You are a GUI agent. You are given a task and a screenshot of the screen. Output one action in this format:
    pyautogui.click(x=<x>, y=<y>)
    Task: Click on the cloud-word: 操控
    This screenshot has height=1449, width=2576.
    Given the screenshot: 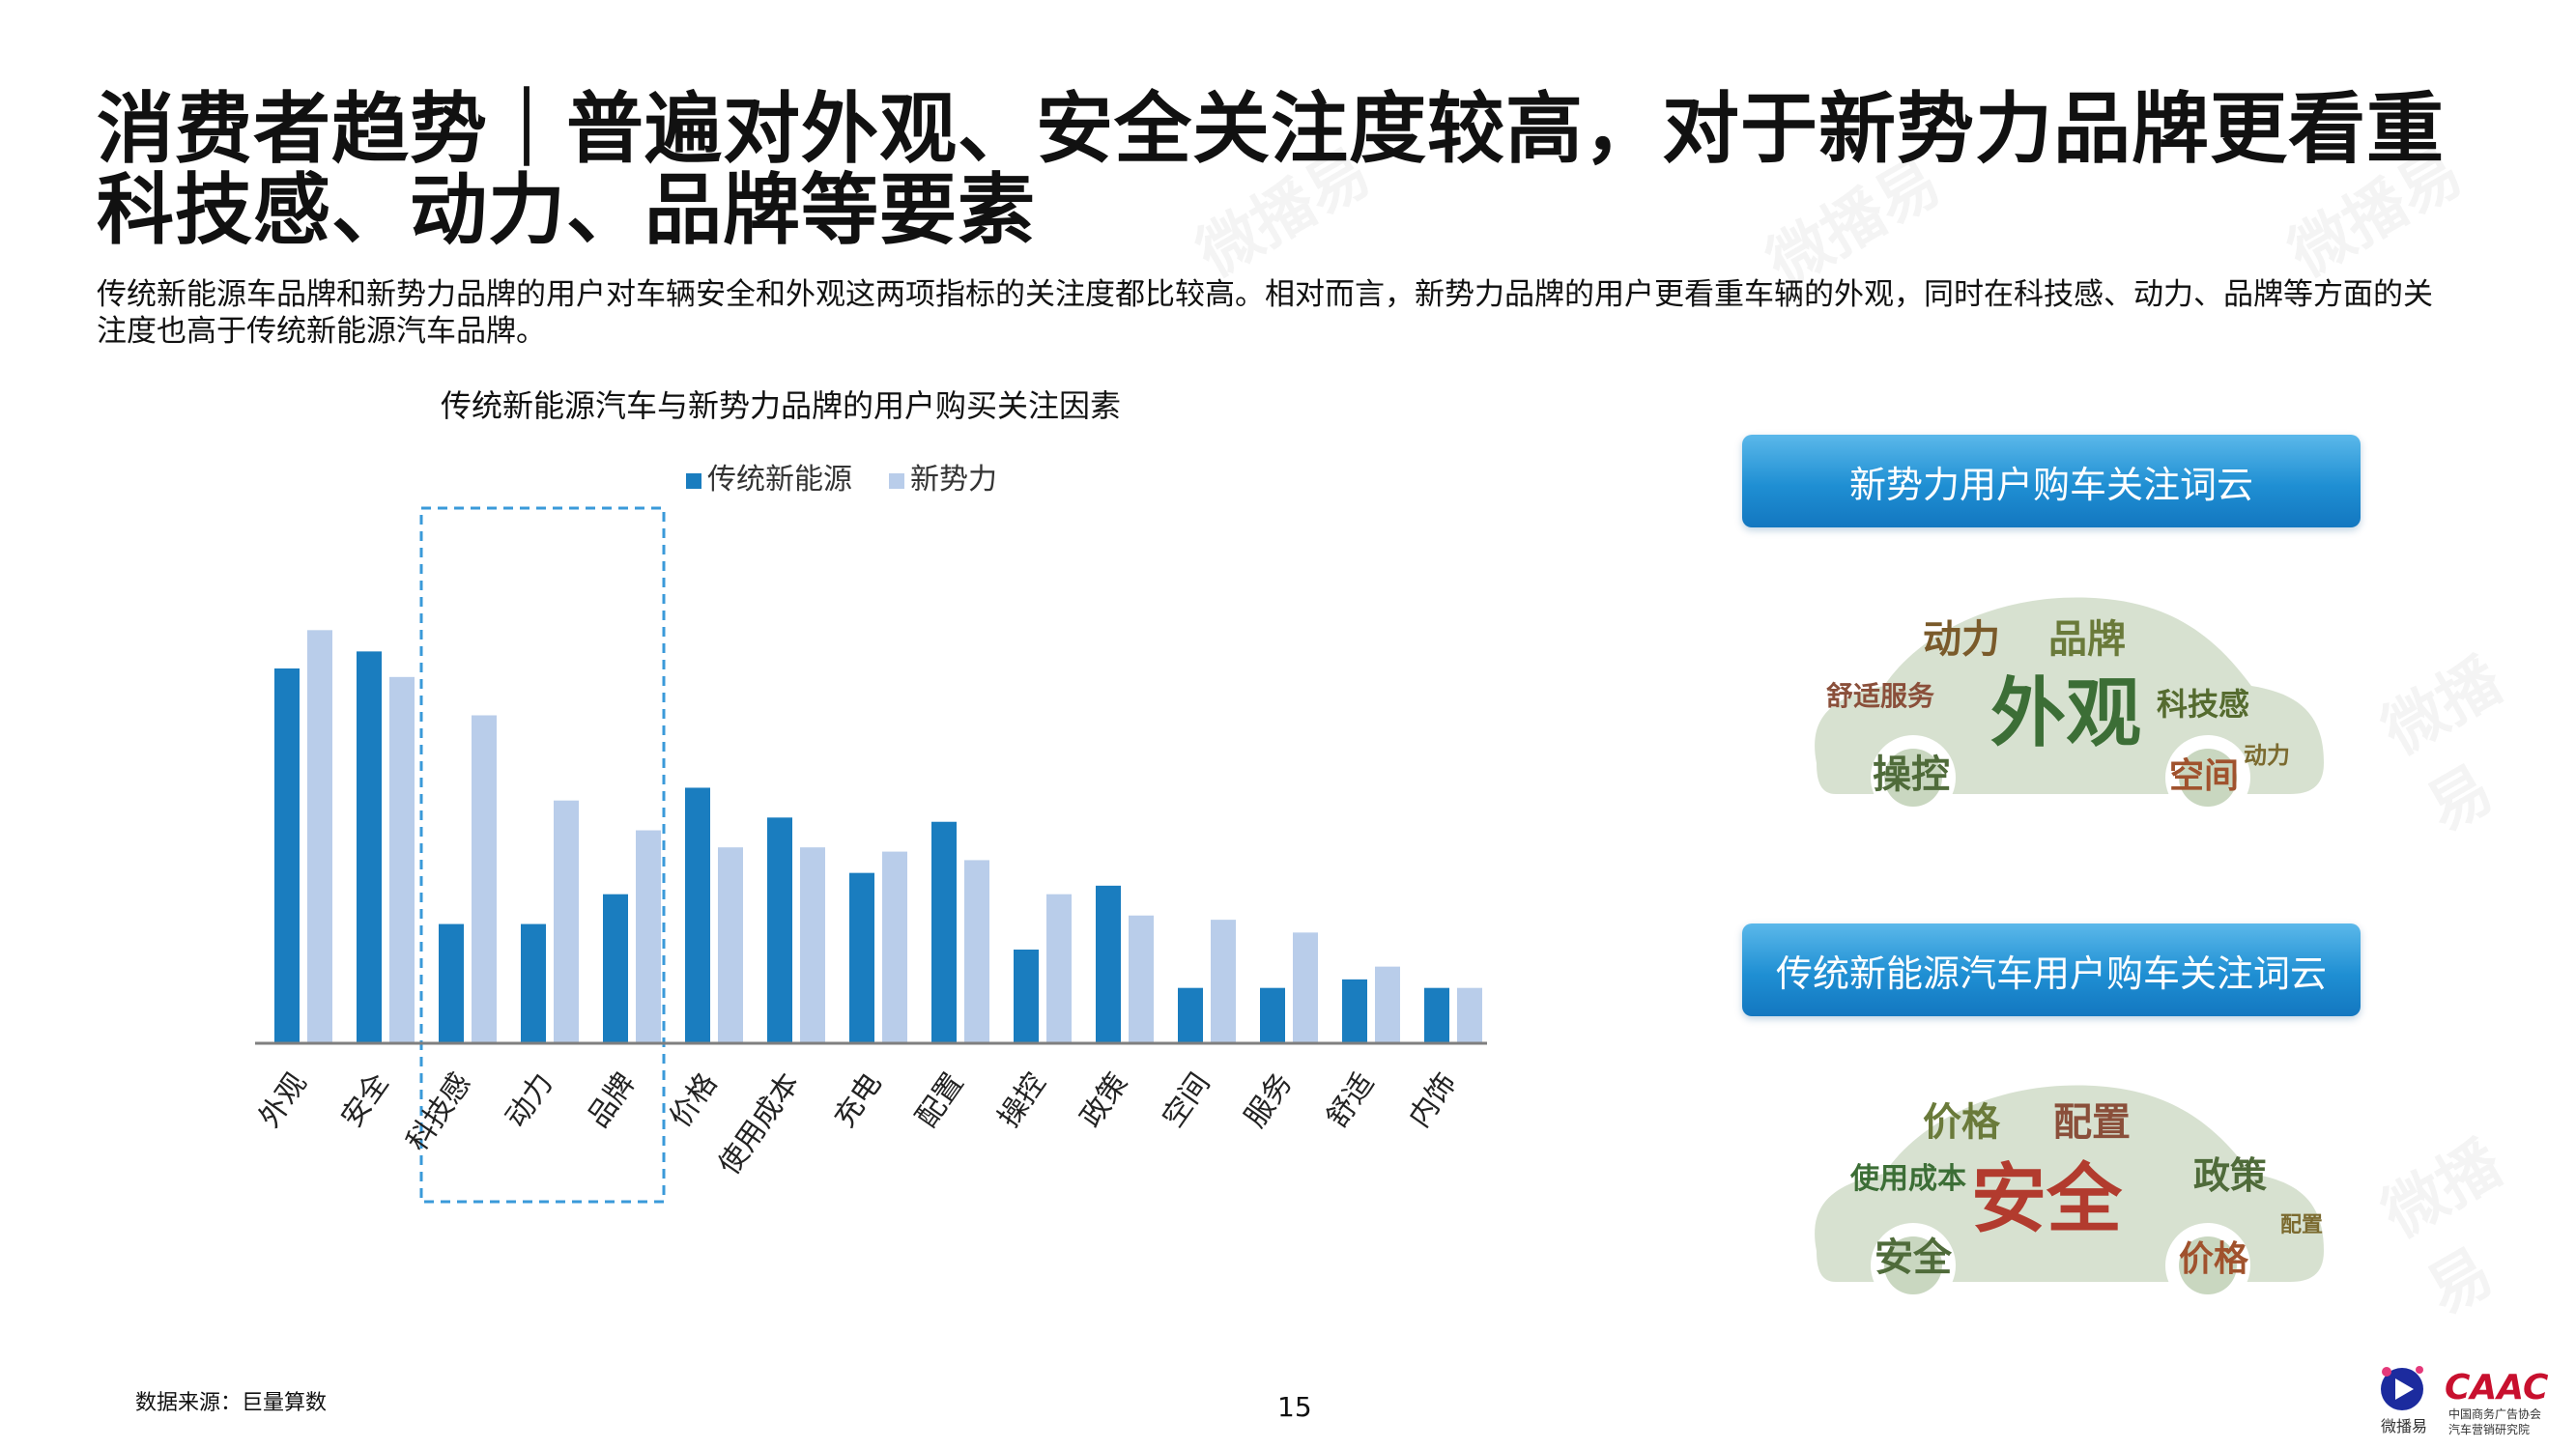 What is the action you would take?
    pyautogui.click(x=1912, y=775)
    